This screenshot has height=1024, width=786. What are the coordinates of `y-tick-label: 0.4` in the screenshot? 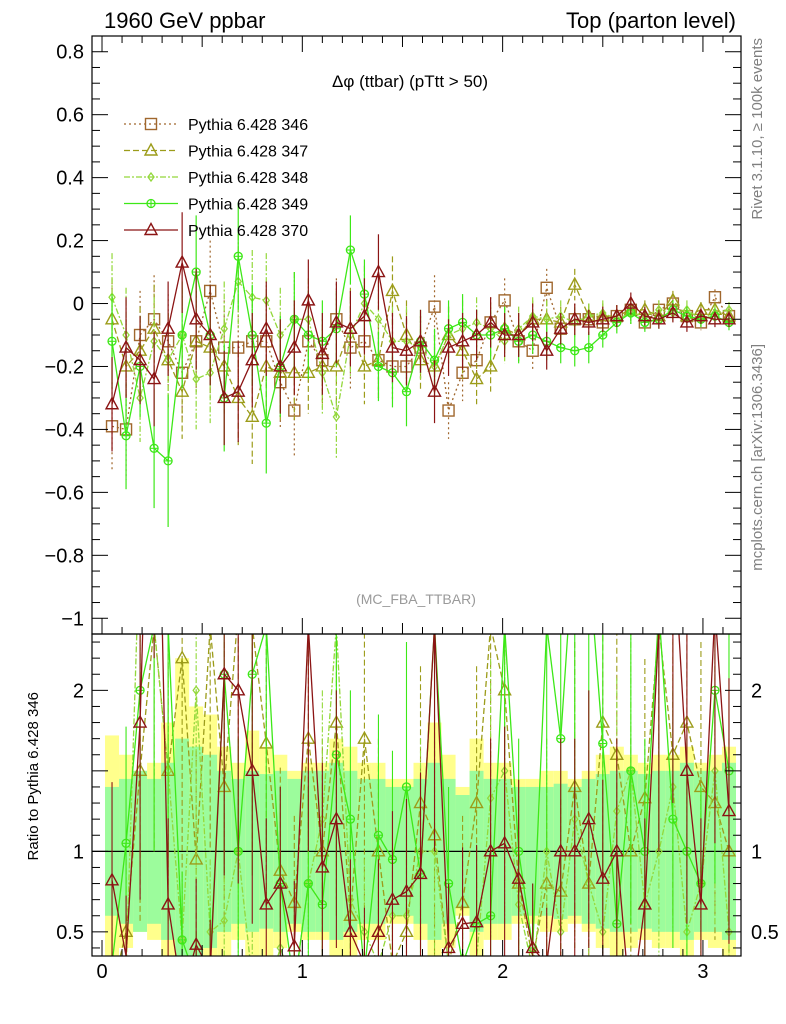 It's located at (70, 179).